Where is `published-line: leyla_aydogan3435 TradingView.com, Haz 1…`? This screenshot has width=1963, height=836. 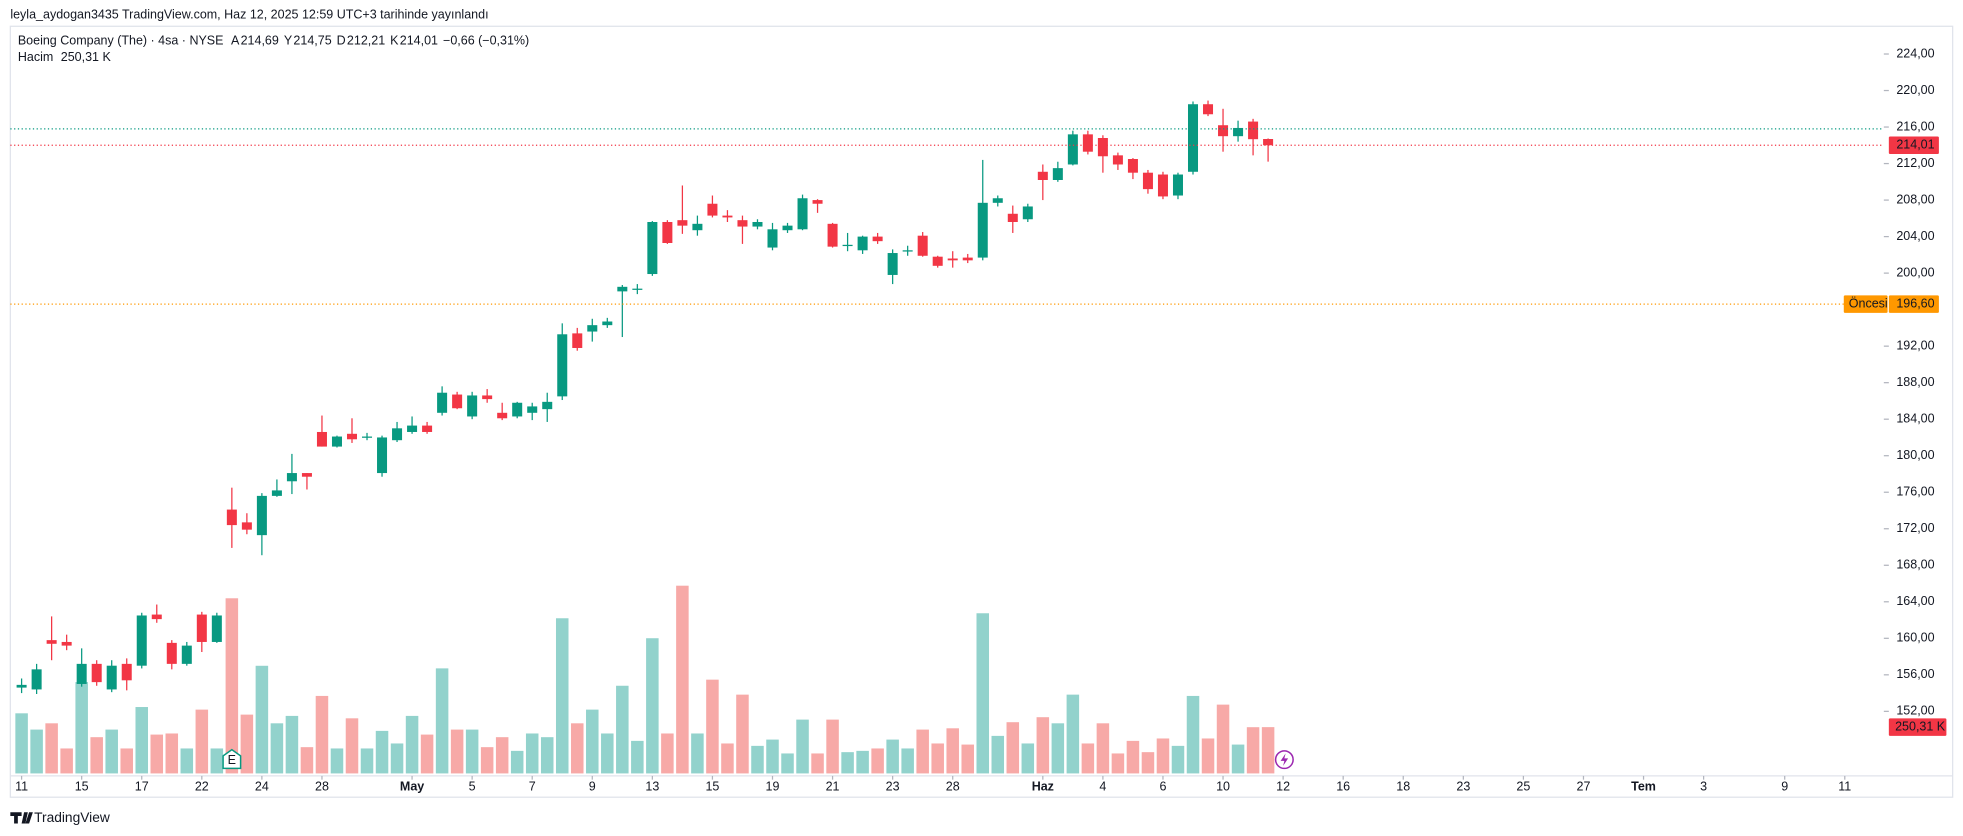
published-line: leyla_aydogan3435 TradingView.com, Haz 1… is located at coordinates (249, 14).